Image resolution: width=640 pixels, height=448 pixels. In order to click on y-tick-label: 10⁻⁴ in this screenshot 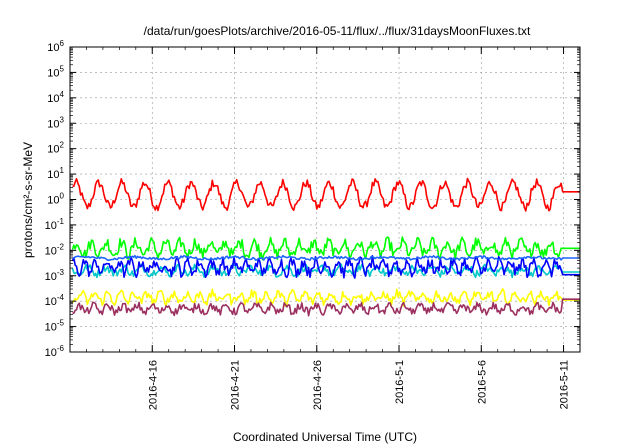, I will do `click(55, 300)`.